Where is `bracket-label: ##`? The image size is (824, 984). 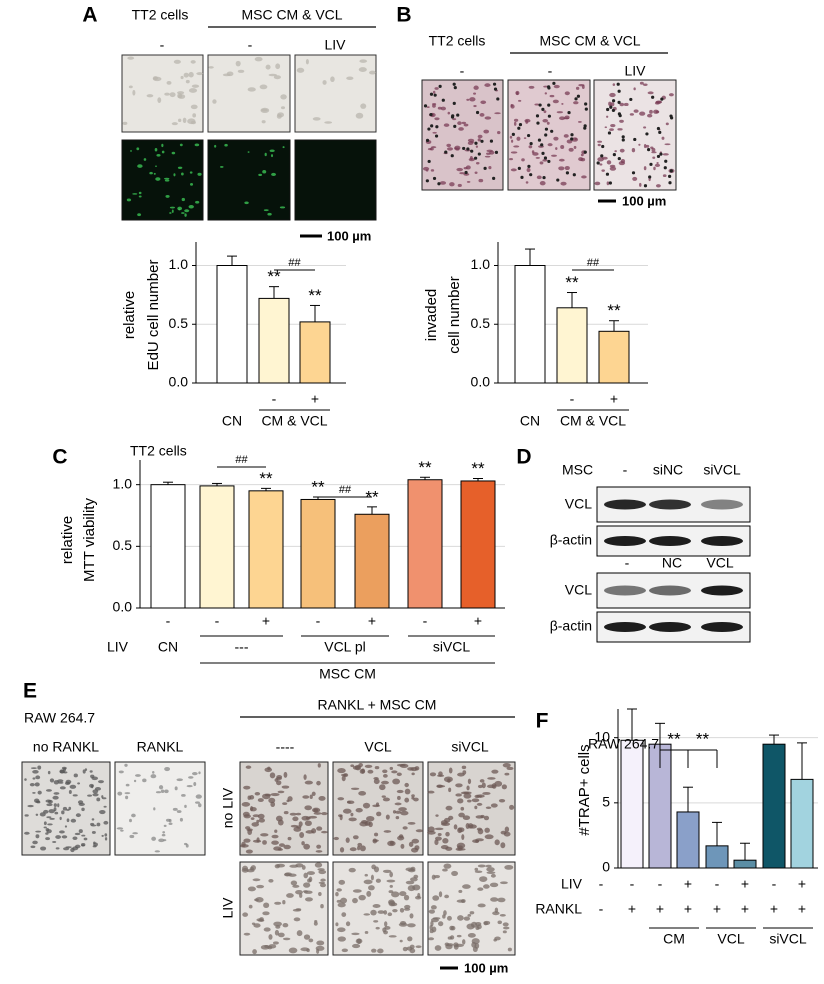 bracket-label: ## is located at coordinates (294, 263).